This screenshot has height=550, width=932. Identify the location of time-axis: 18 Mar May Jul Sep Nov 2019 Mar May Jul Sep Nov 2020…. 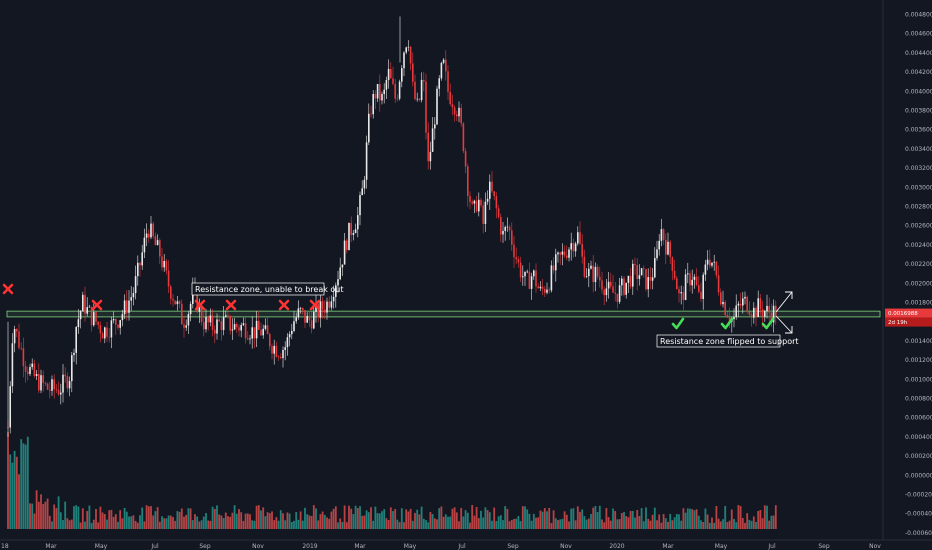
(441, 546).